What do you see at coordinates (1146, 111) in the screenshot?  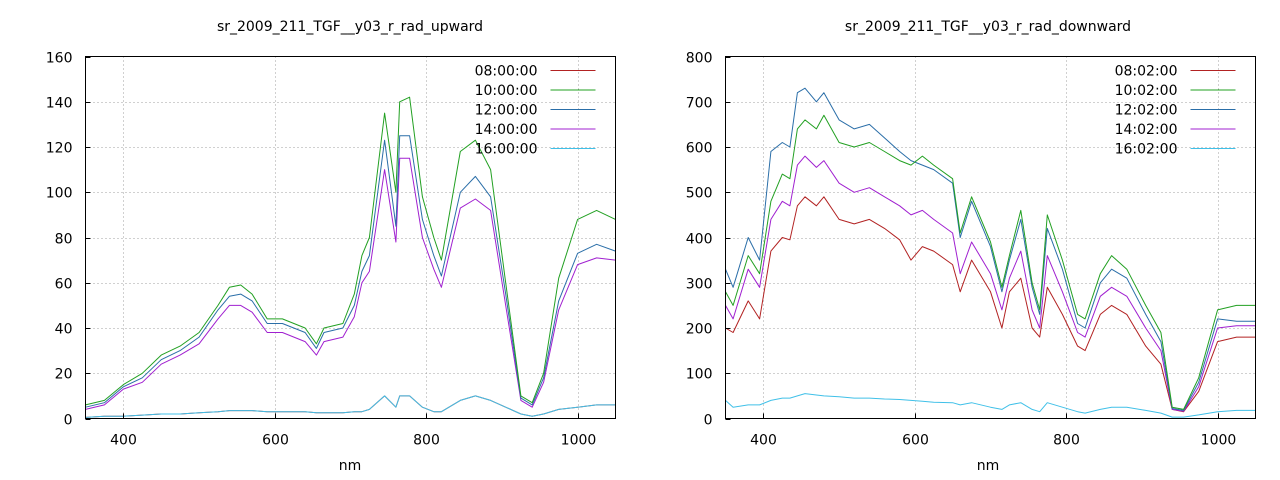 I see `legend-label: 12:02:00` at bounding box center [1146, 111].